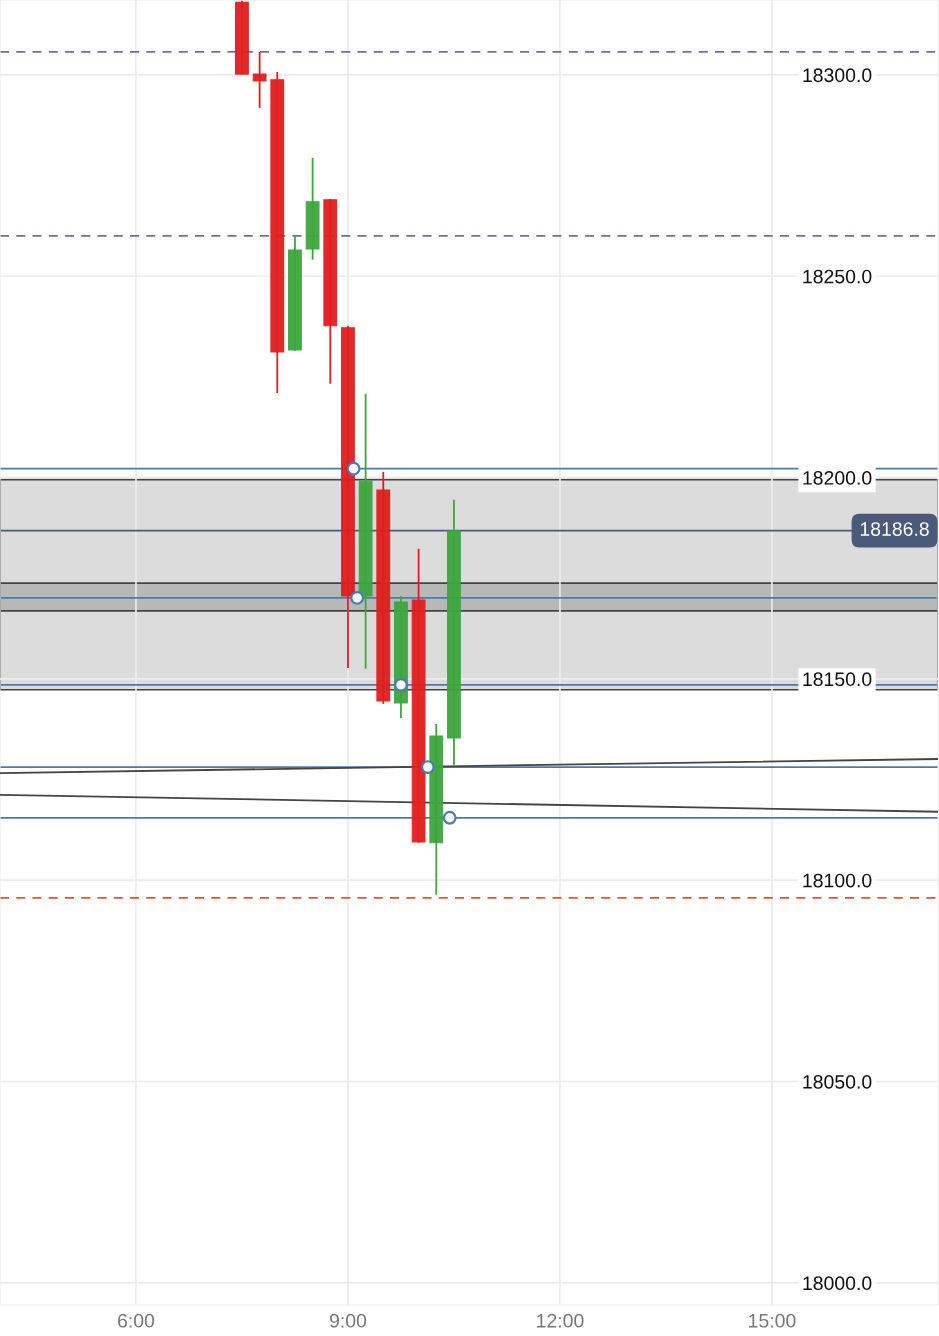  What do you see at coordinates (837, 880) in the screenshot?
I see `y-tick-label: 18100.0` at bounding box center [837, 880].